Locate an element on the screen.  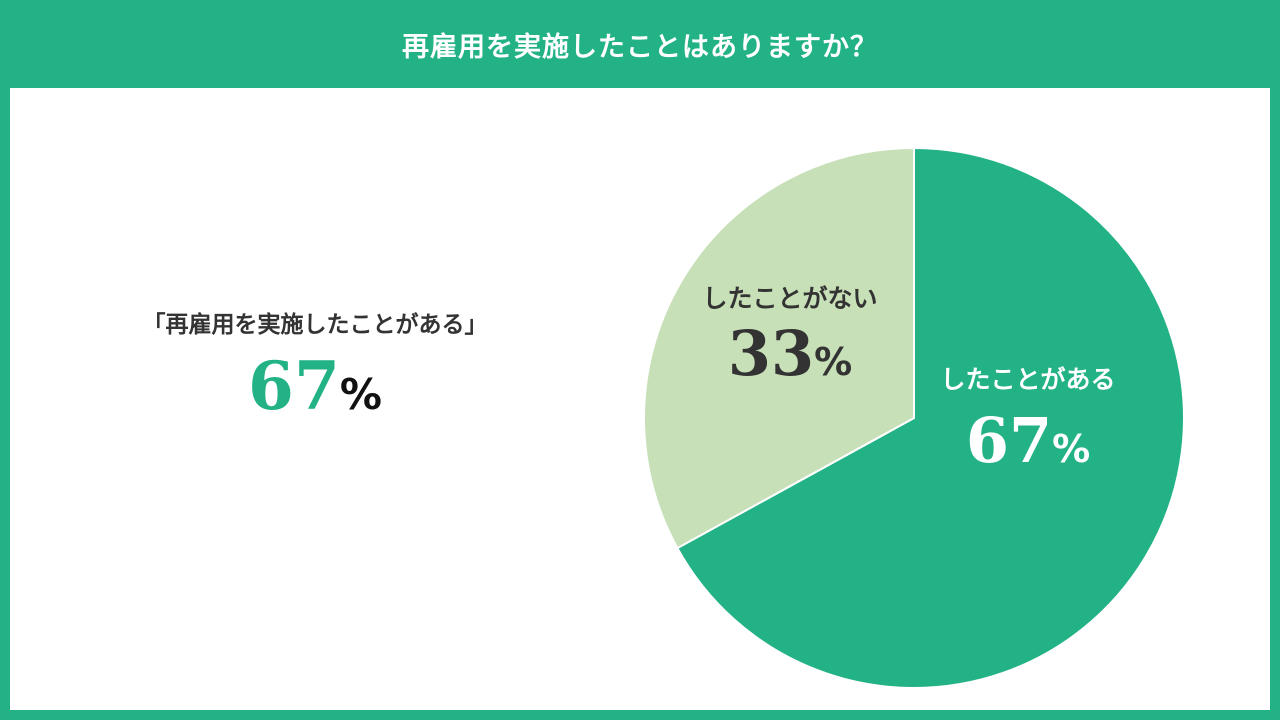
page-title: 再雇用を実施したことはありますか？ is located at coordinates (640, 44).